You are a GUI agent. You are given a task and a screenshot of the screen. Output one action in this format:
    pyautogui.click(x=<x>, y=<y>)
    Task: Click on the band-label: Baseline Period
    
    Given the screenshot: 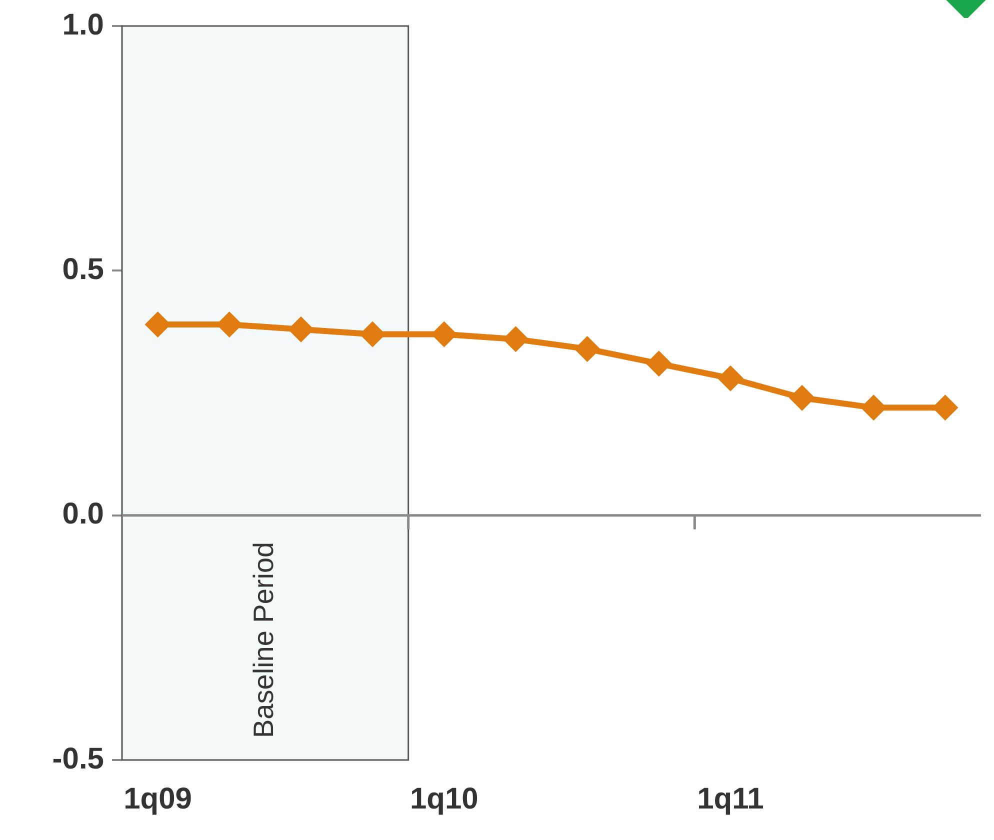 What is the action you would take?
    pyautogui.click(x=263, y=640)
    